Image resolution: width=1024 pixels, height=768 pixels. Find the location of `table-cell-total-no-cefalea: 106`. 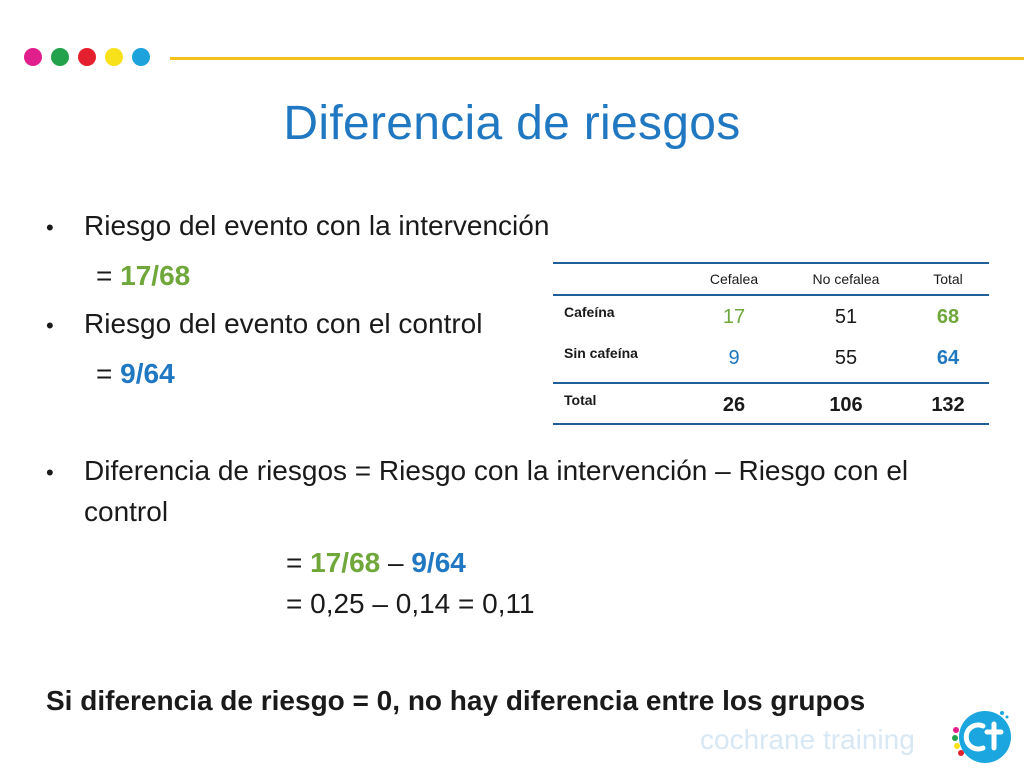

table-cell-total-no-cefalea: 106 is located at coordinates (846, 405).